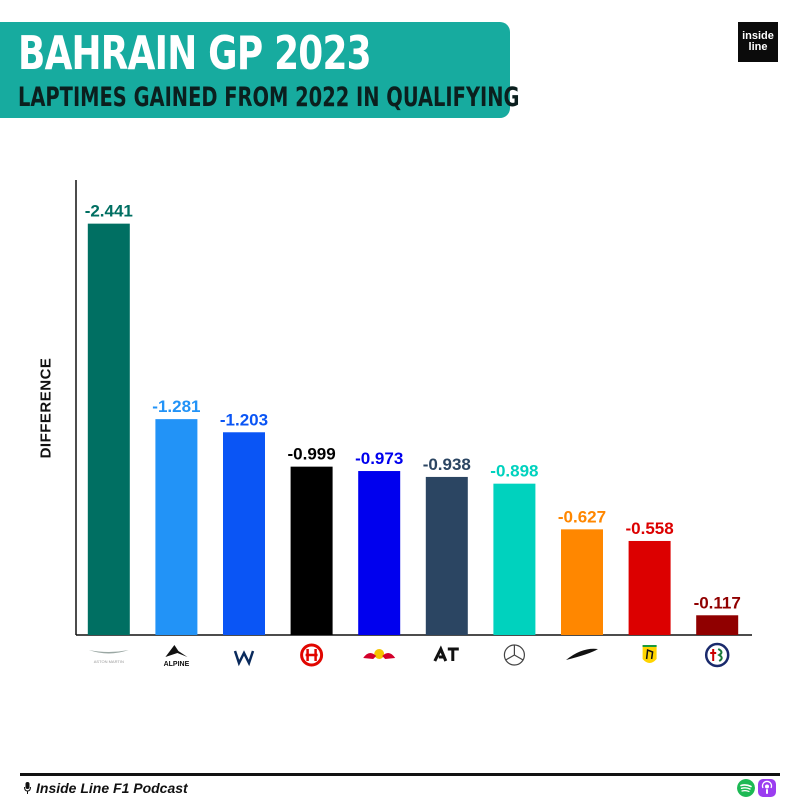 This screenshot has width=800, height=800. What do you see at coordinates (112, 788) in the screenshot?
I see `podcast-name: Inside Line F1 Podcast` at bounding box center [112, 788].